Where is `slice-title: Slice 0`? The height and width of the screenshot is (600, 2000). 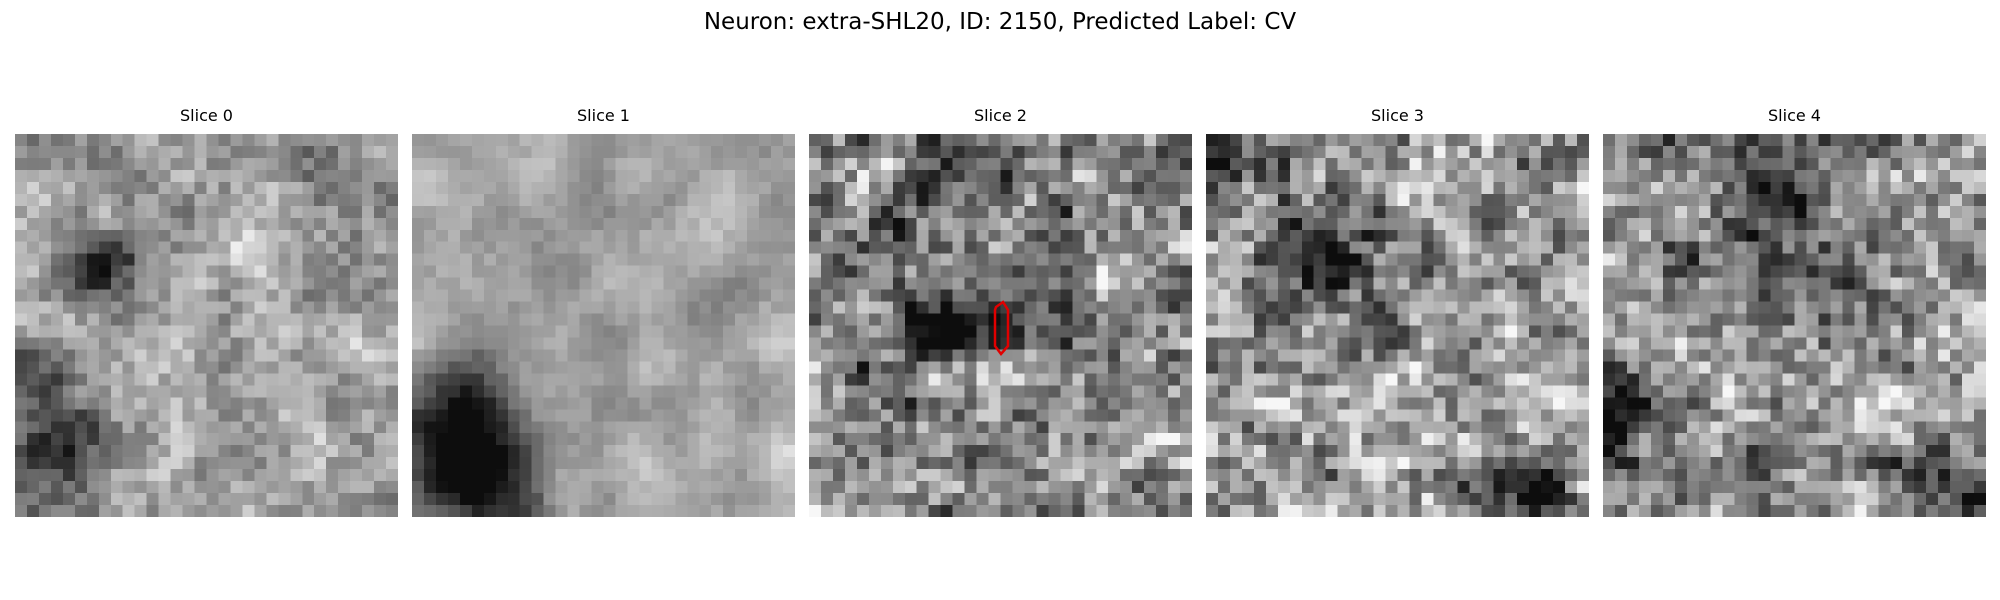
slice-title: Slice 0 is located at coordinates (206, 115).